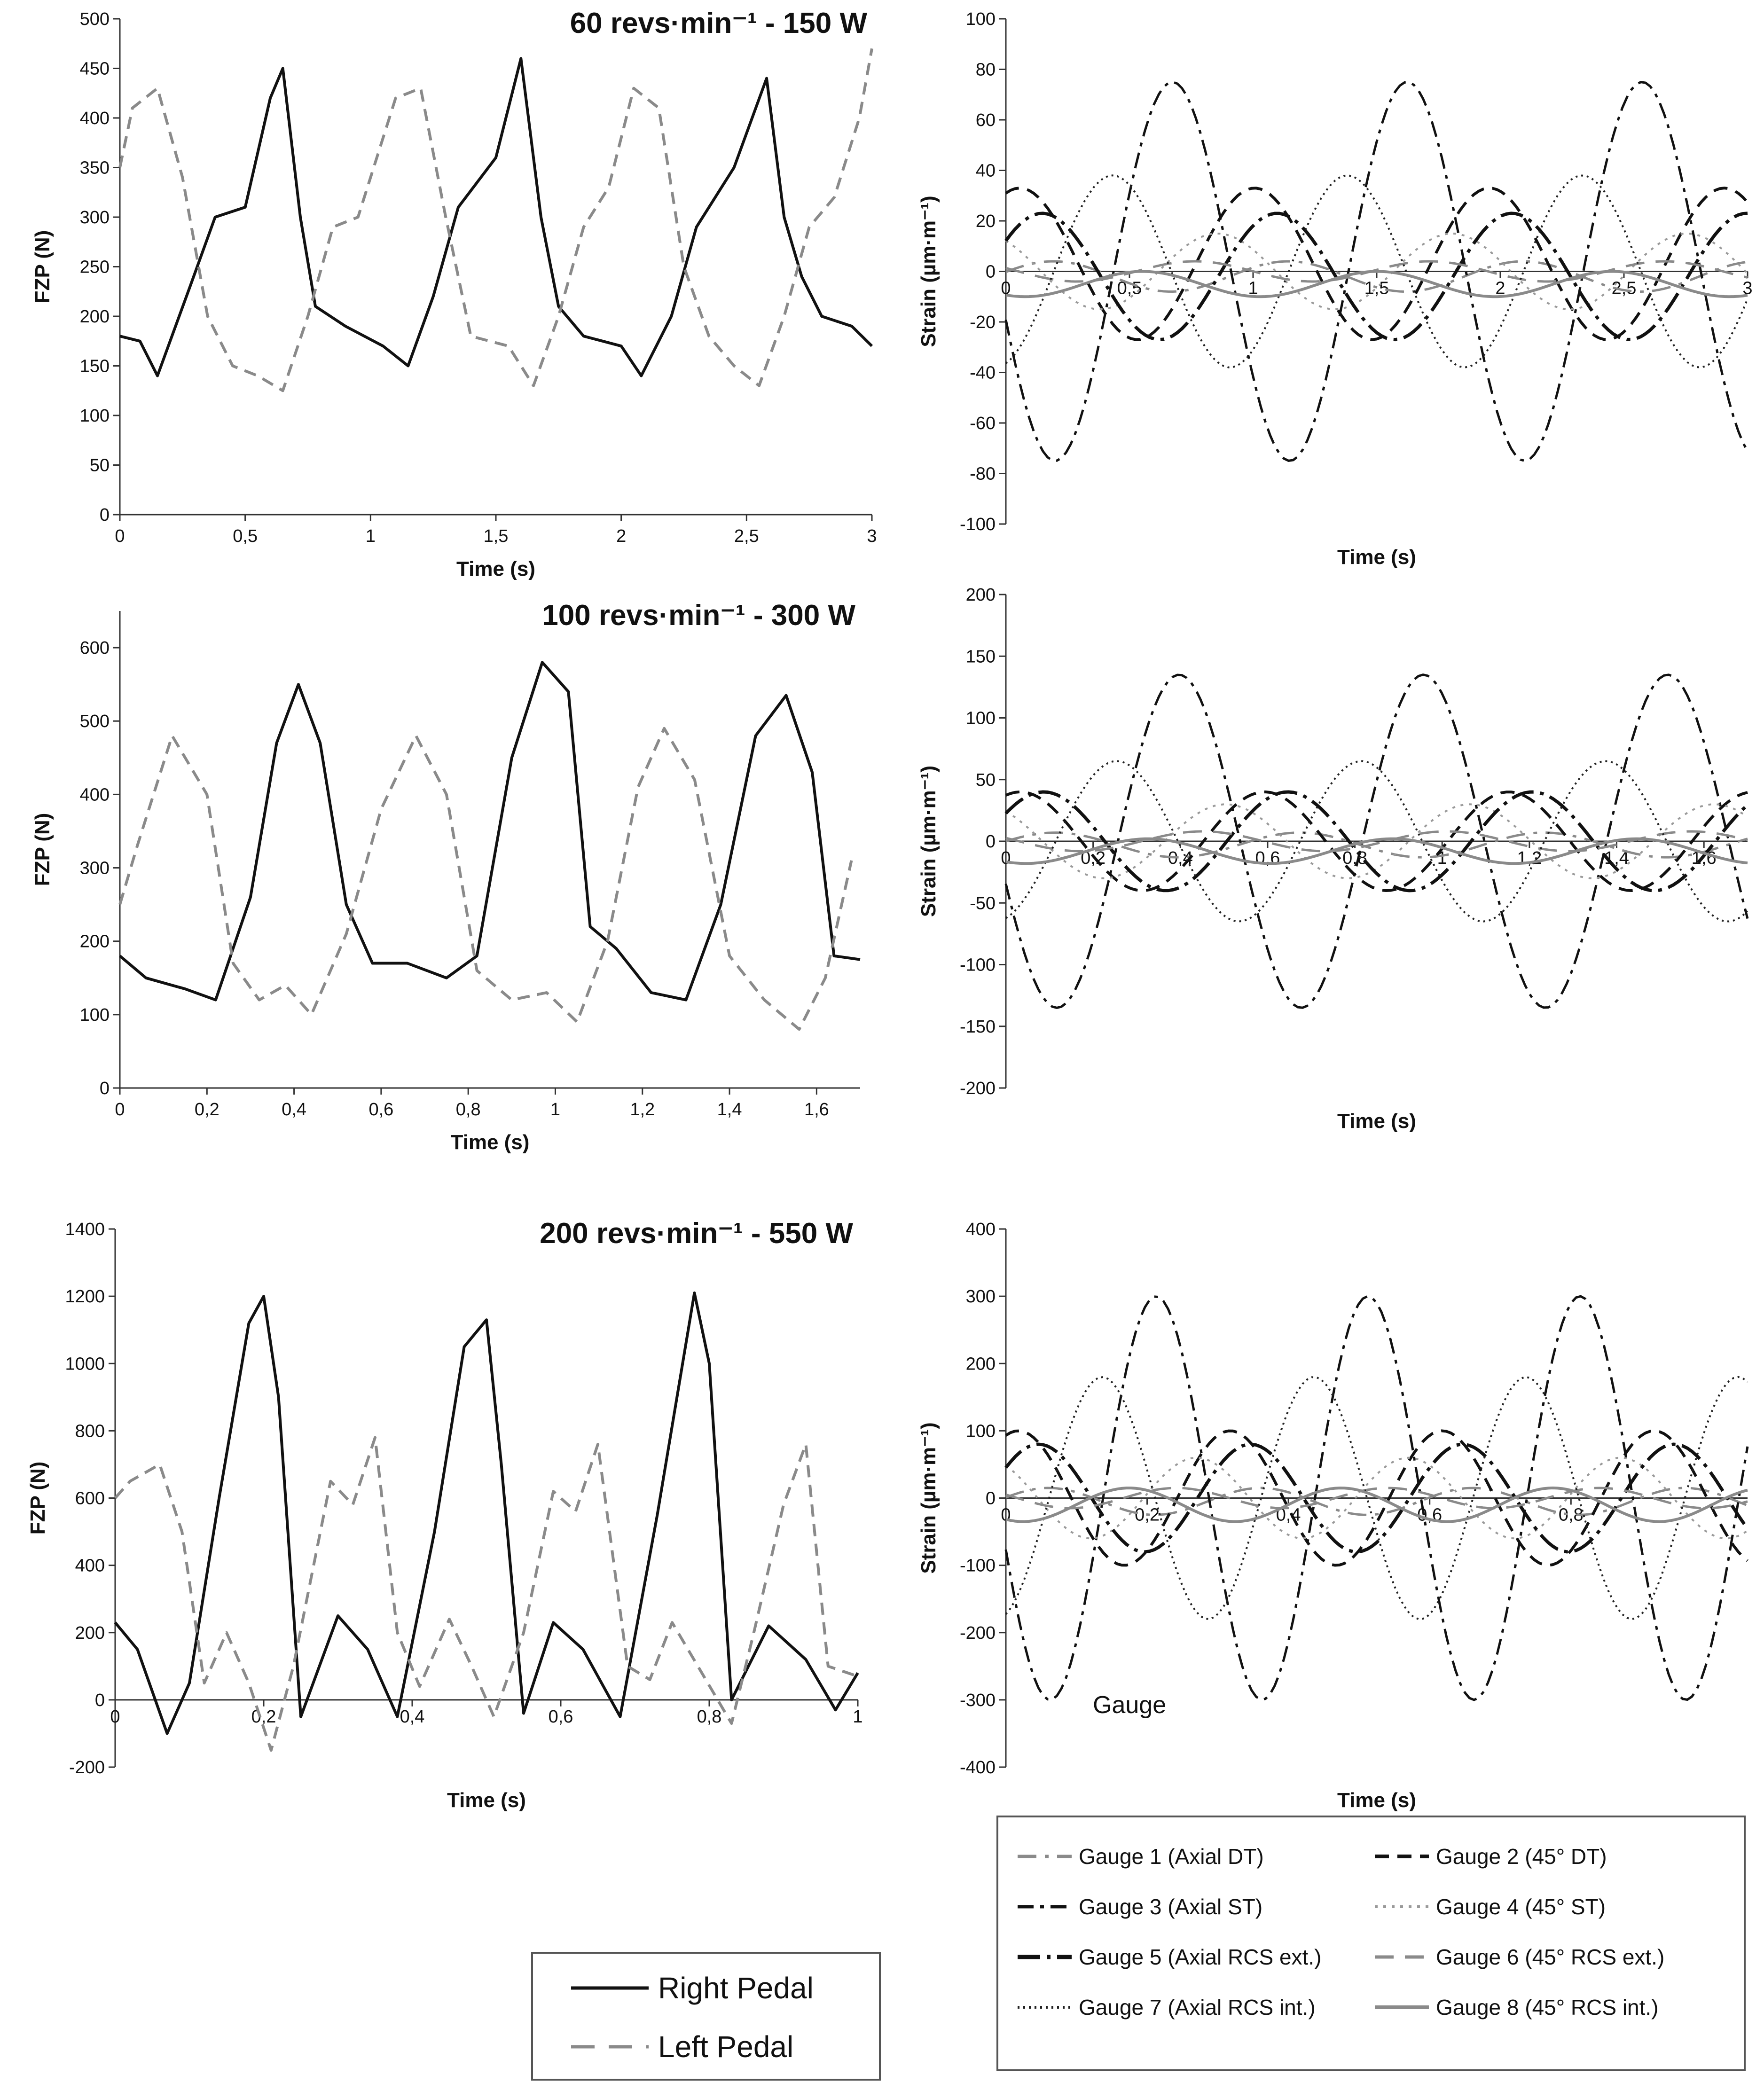  I want to click on y-tick-label: 450, so click(95, 69).